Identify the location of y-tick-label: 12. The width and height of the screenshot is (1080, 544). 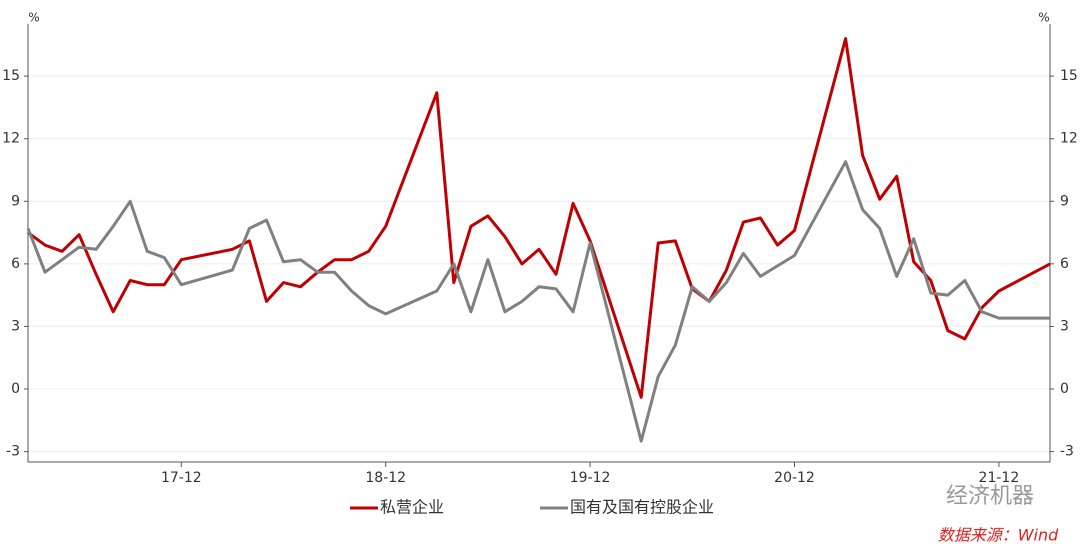
(11, 139).